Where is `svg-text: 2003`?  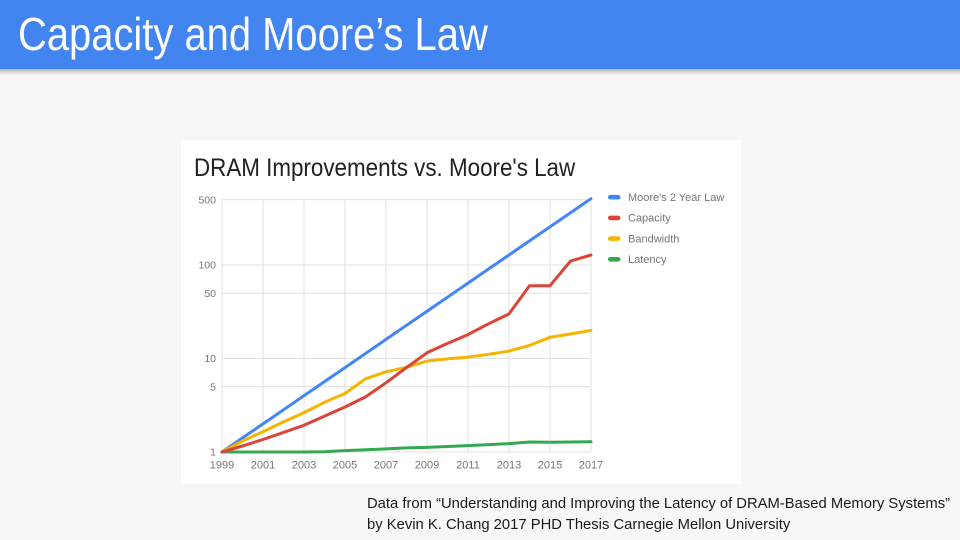 svg-text: 2003 is located at coordinates (304, 466).